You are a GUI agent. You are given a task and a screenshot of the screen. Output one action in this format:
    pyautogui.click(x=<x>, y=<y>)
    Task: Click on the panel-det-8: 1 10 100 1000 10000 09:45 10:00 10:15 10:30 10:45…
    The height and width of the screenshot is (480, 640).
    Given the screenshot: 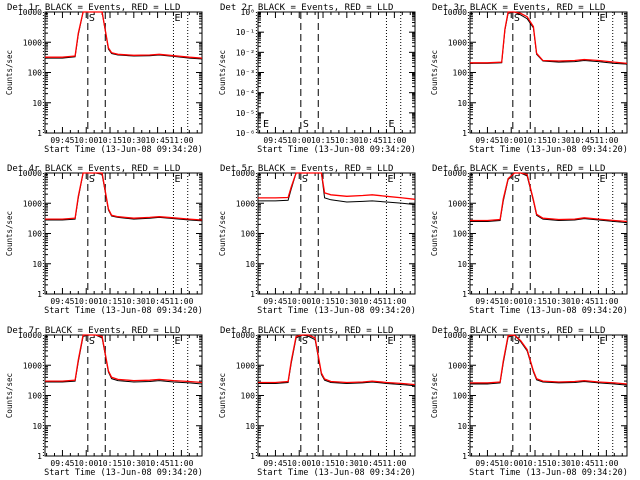 What is the action you would take?
    pyautogui.click(x=317, y=402)
    